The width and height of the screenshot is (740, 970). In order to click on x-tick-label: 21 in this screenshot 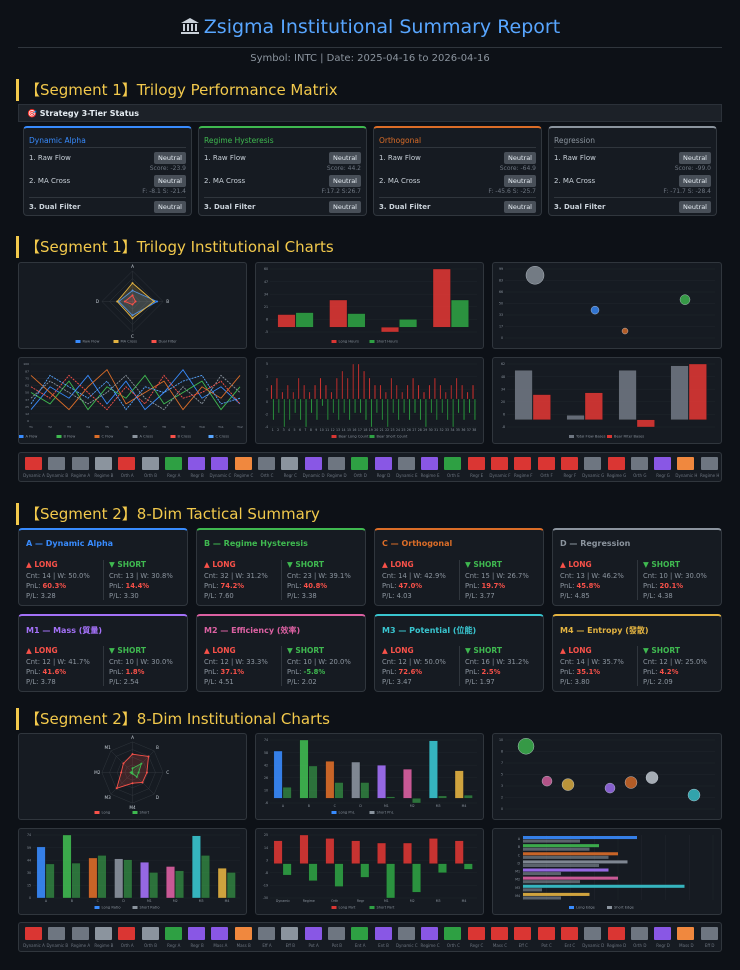, I will do `click(382, 430)`.